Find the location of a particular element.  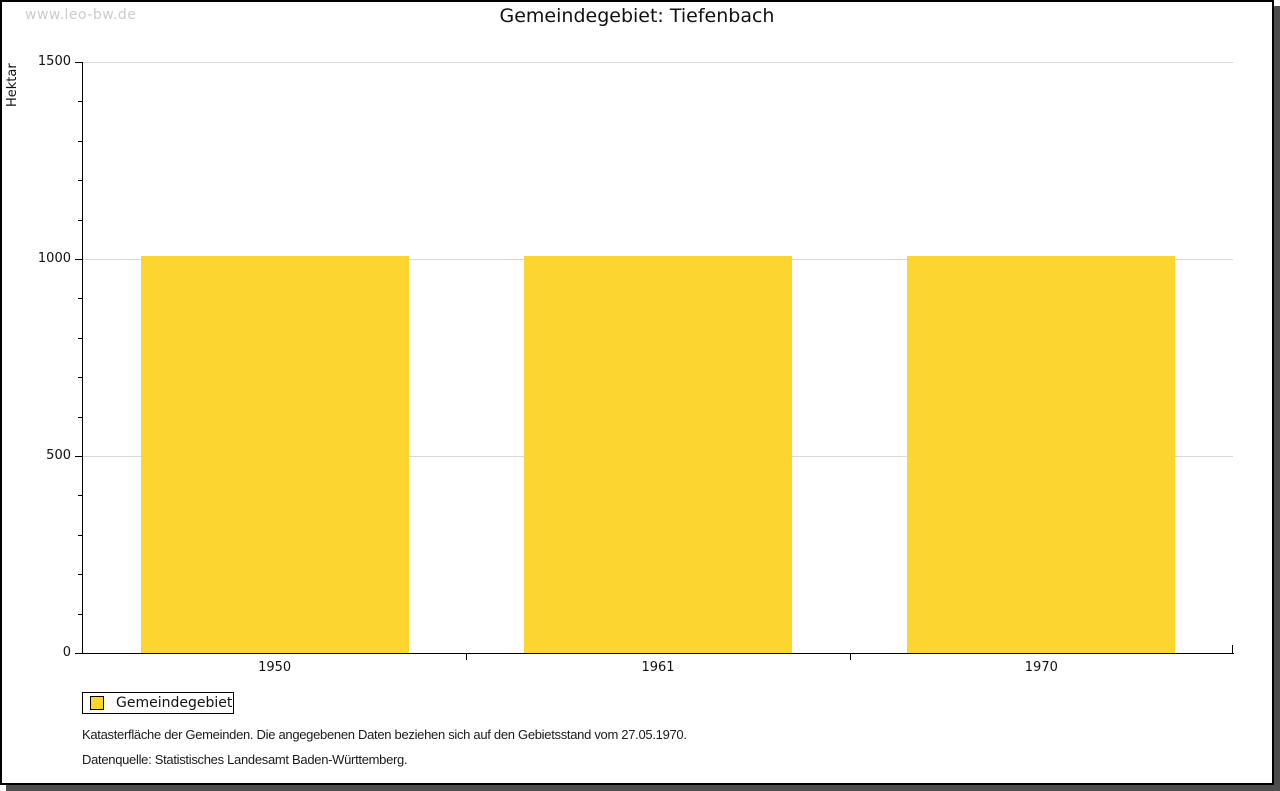

y-axis-tick-label: 0 is located at coordinates (66, 652).